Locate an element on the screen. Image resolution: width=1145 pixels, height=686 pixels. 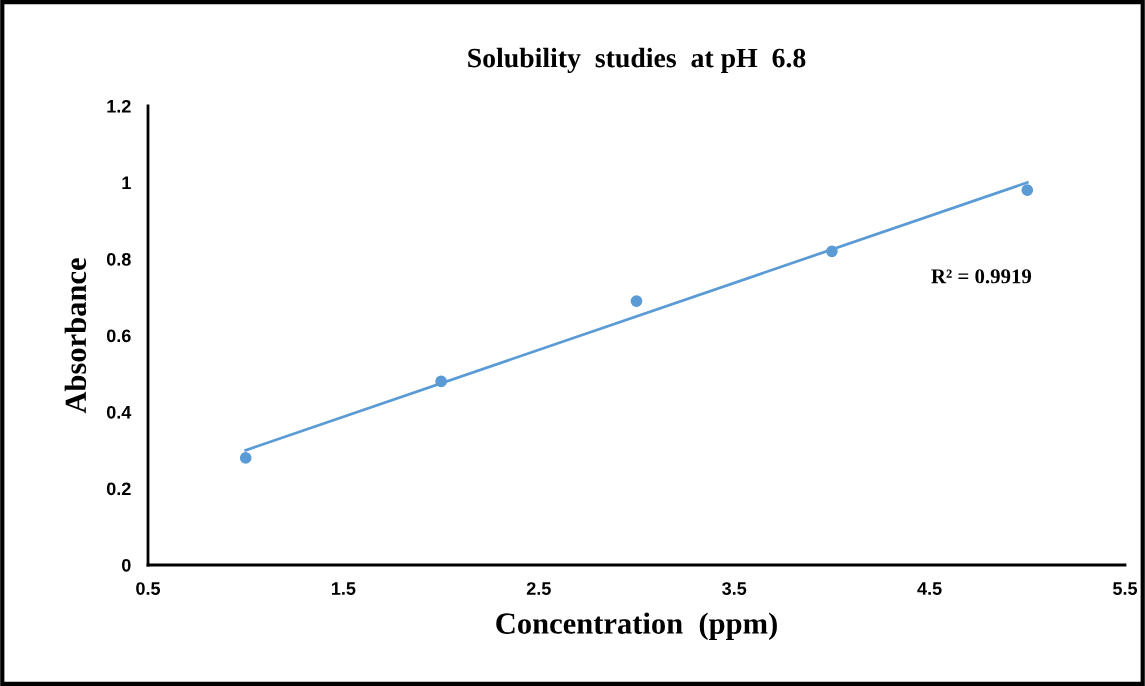
x-tick-label: 5.5 is located at coordinates (1125, 588).